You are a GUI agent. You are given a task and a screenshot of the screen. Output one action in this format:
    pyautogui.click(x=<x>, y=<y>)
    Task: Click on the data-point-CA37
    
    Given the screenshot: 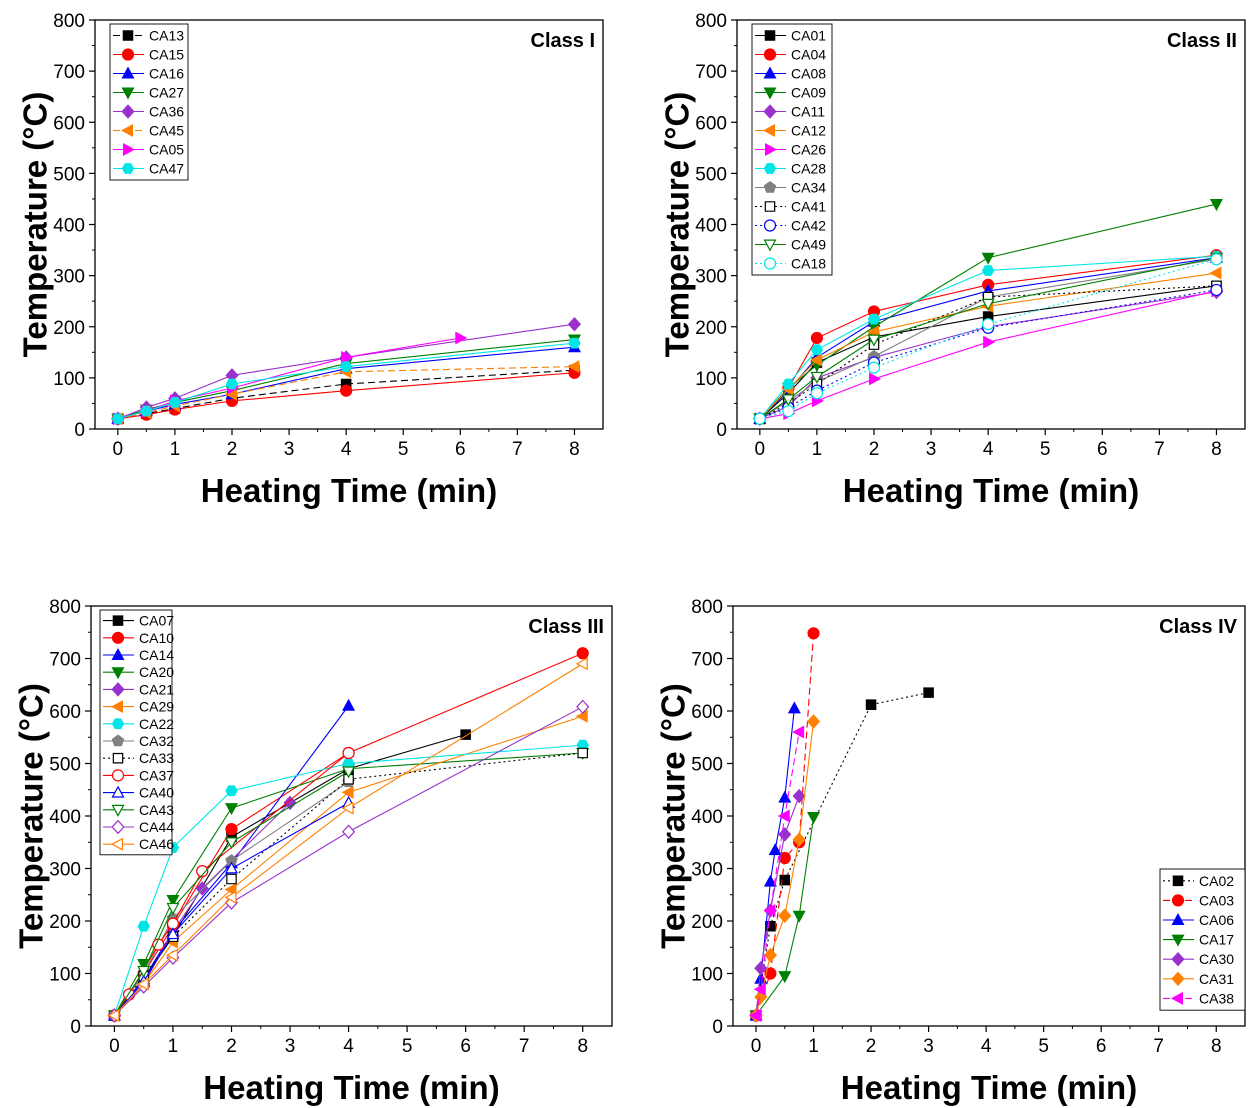 What is the action you would take?
    pyautogui.click(x=348, y=753)
    